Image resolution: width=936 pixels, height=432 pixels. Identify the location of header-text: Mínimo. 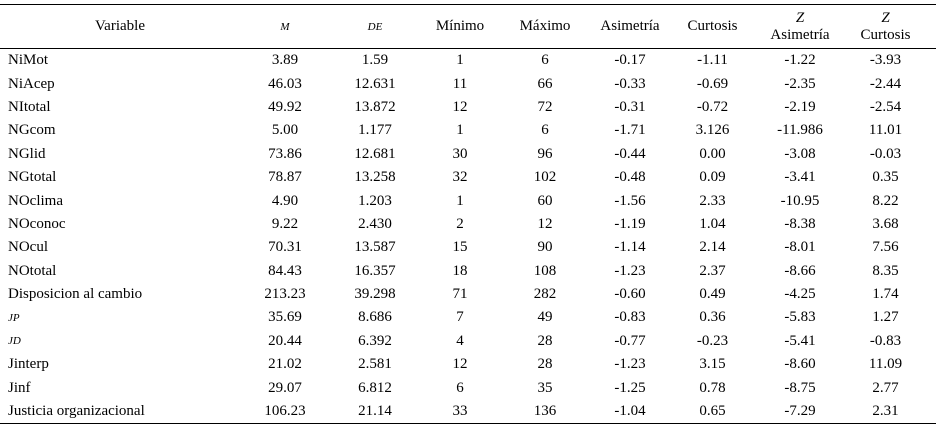
(460, 26).